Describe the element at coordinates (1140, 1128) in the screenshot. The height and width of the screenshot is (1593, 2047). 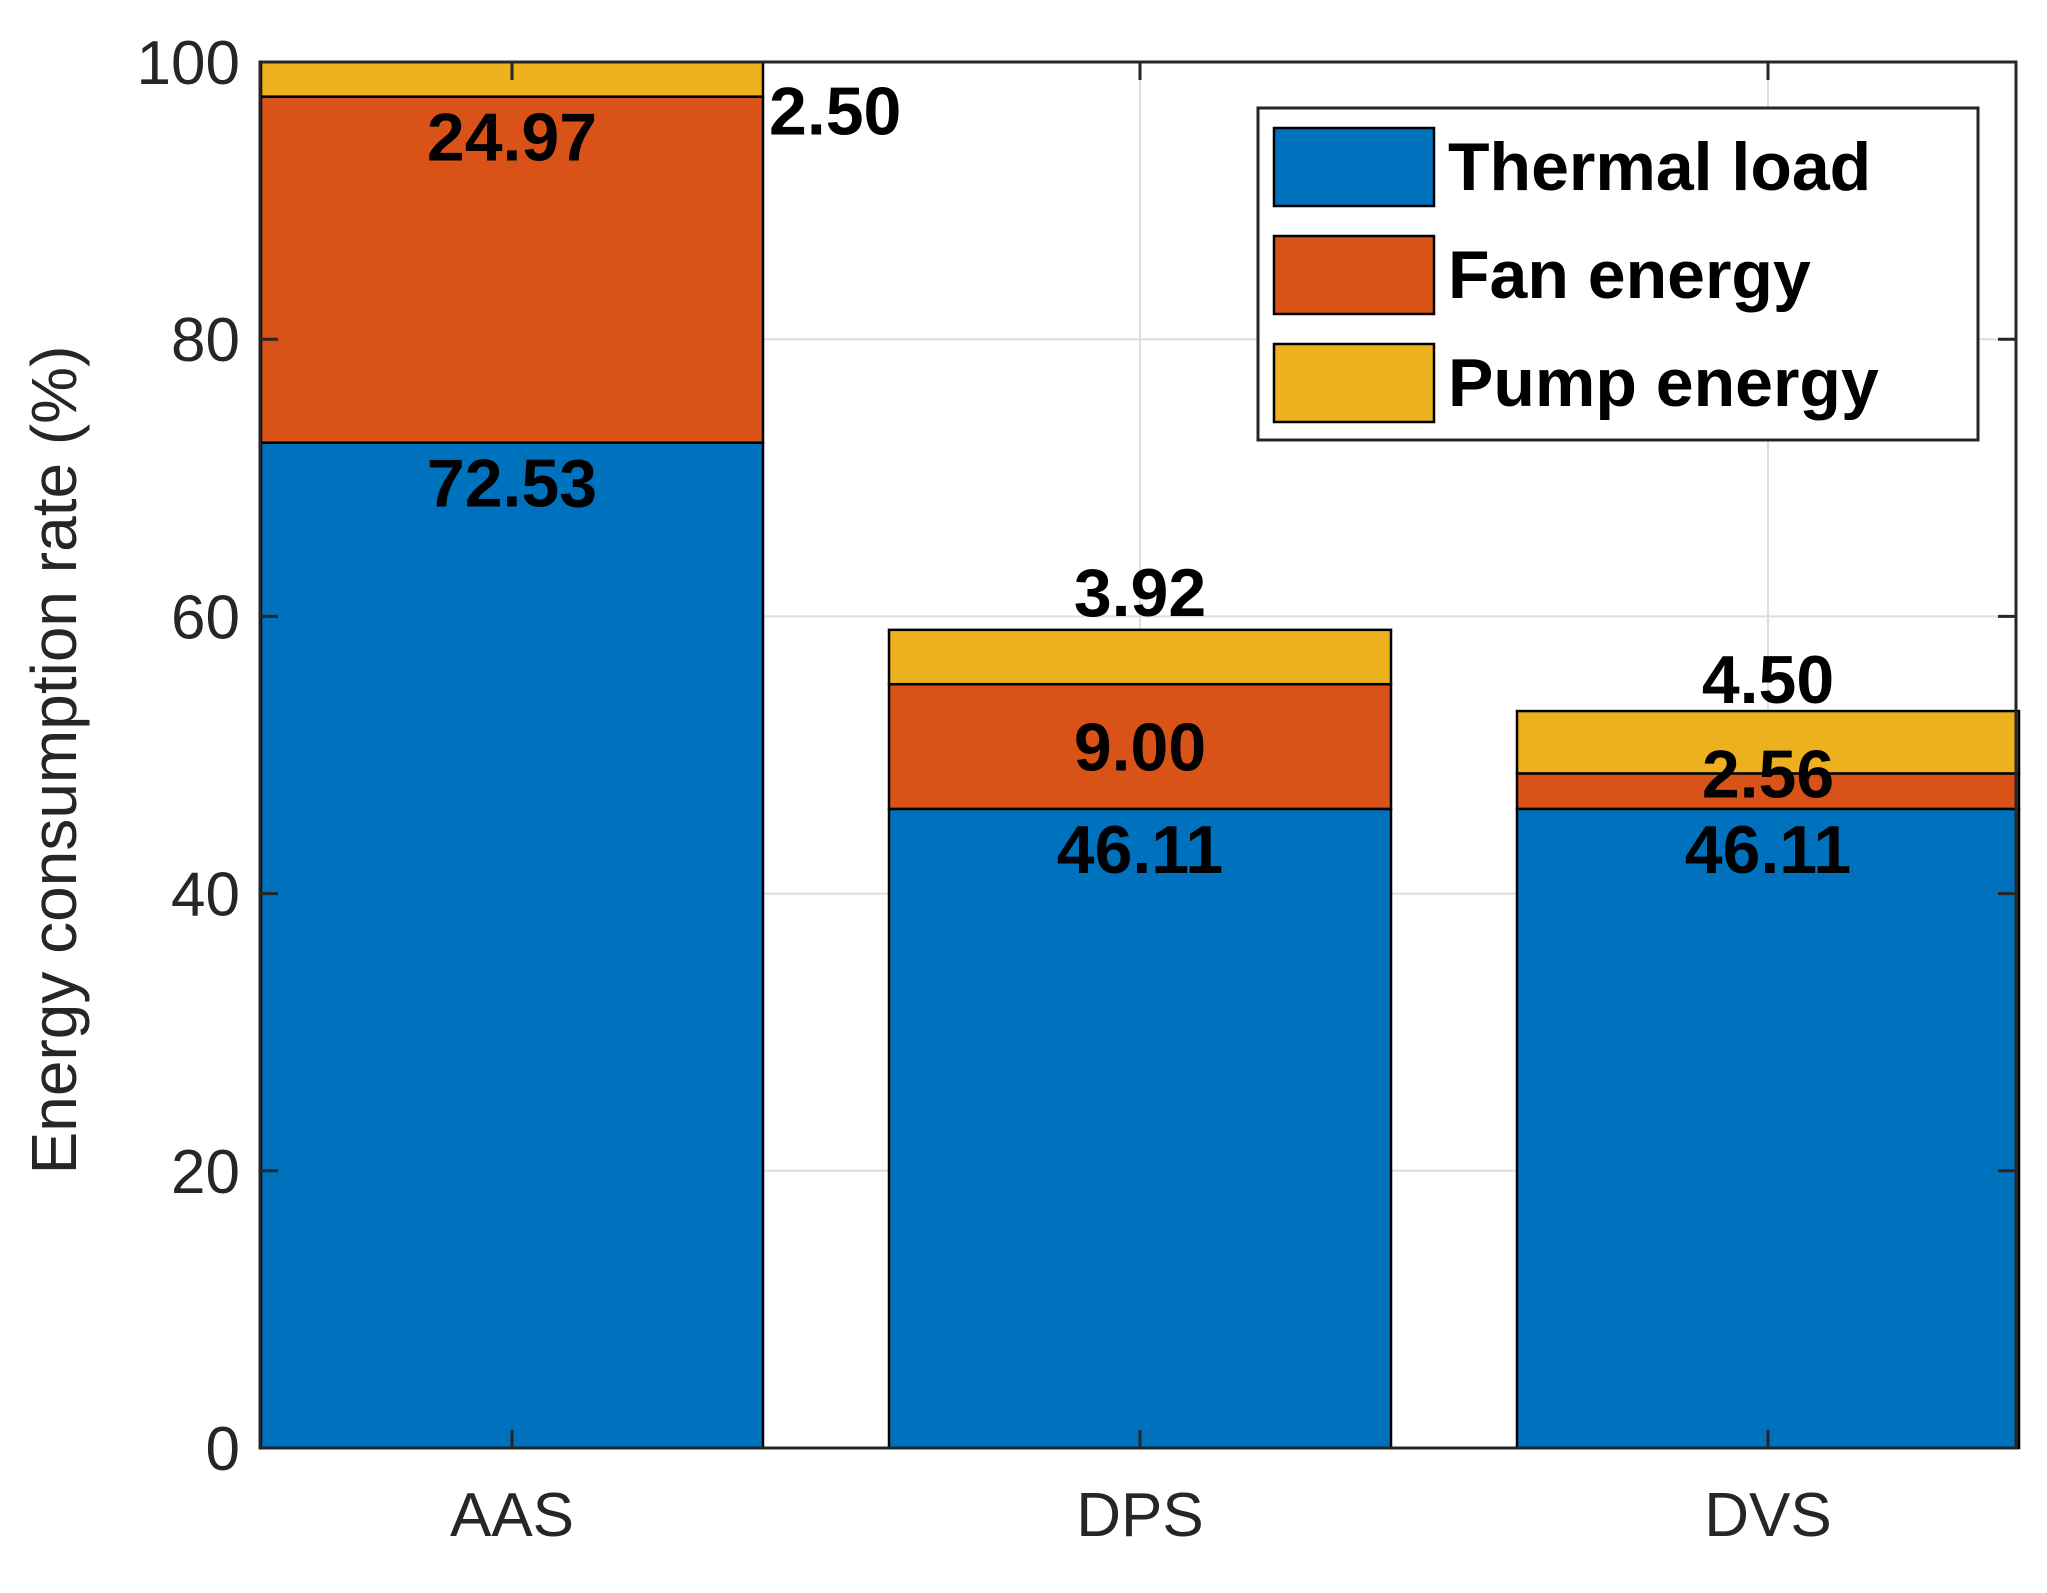
I see `bar-dps-thermal-load` at that location.